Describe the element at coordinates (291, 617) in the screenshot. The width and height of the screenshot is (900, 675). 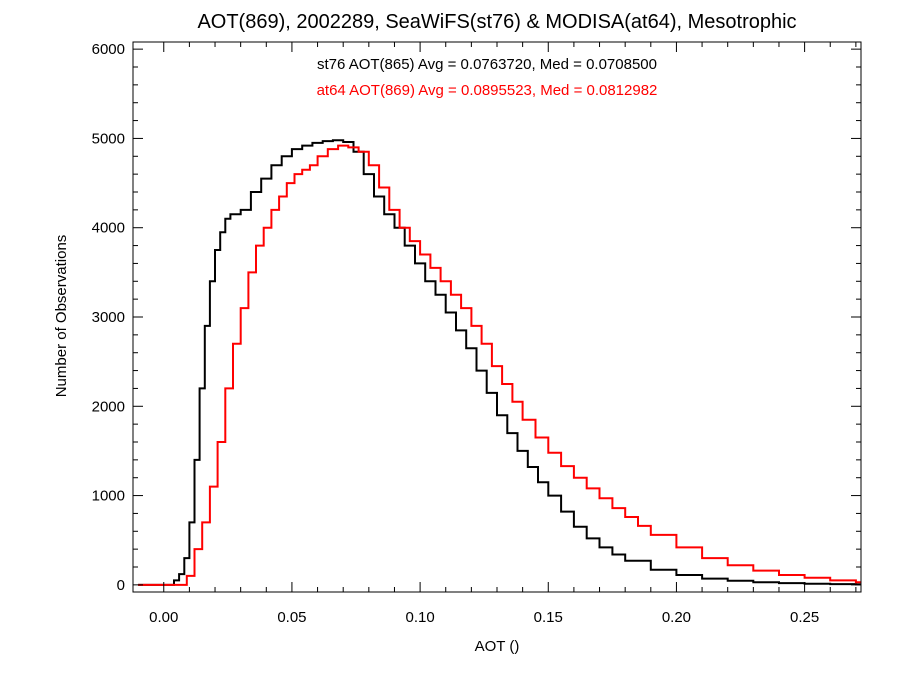
I see `x-tick-label: 0.05` at that location.